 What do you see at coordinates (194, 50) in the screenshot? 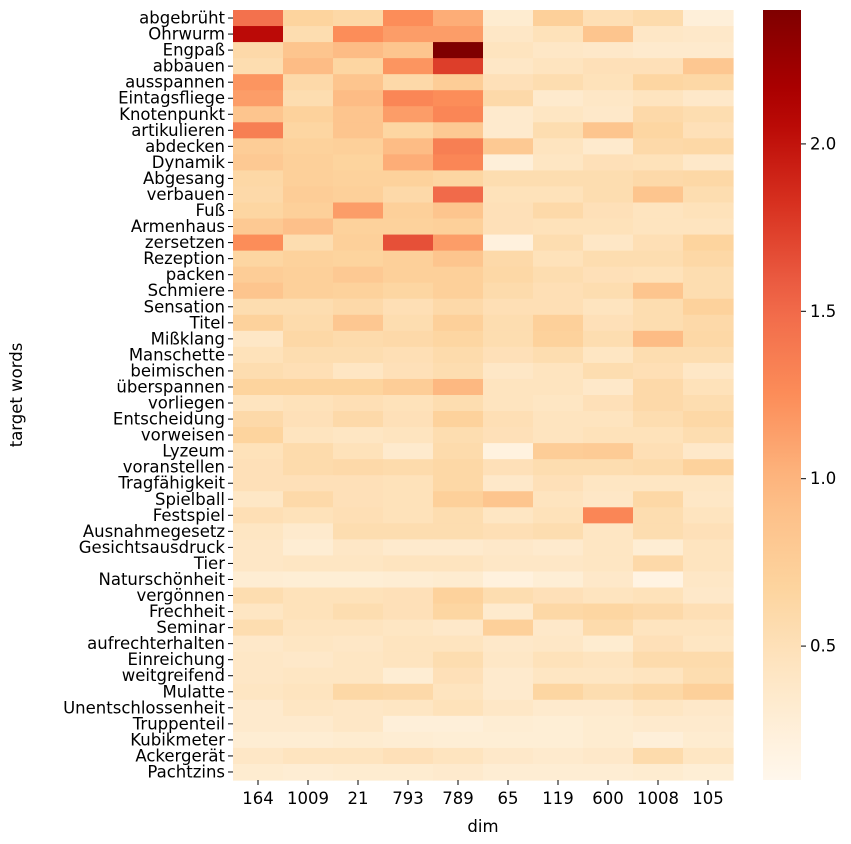
I see `y-tick-label: Engpaß` at bounding box center [194, 50].